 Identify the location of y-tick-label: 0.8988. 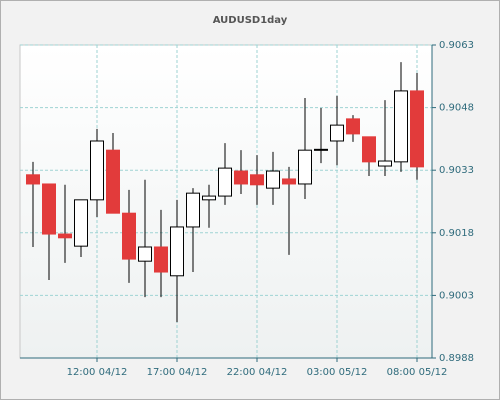
(456, 358).